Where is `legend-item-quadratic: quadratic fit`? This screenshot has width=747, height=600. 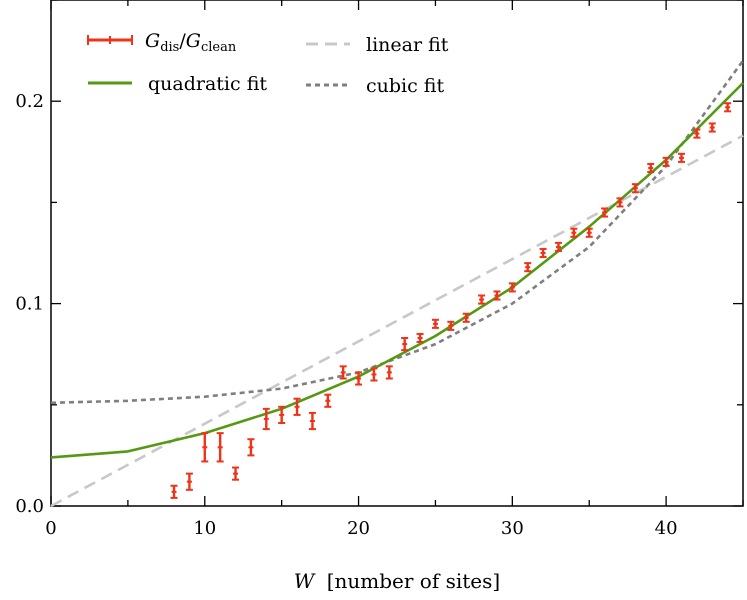 legend-item-quadratic: quadratic fit is located at coordinates (177, 84).